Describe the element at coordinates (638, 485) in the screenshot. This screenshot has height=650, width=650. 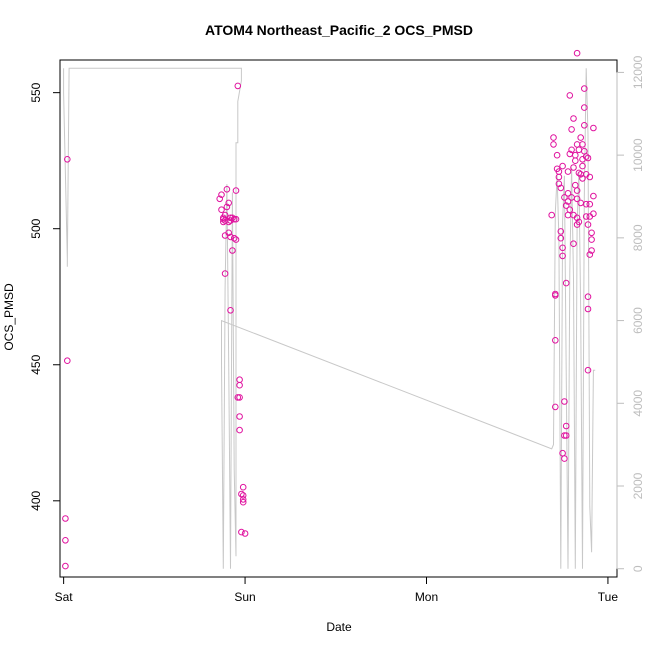
I see `y2-tick-label: 2000` at that location.